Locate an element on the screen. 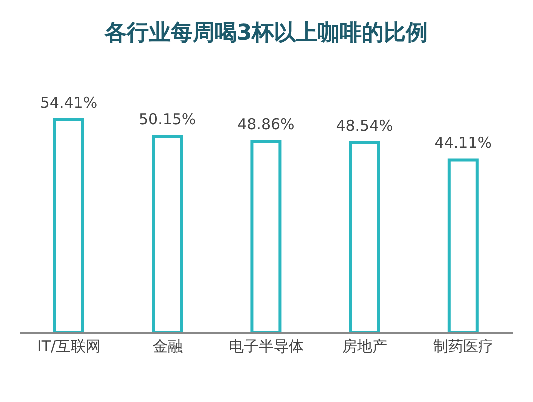 This screenshot has height=402, width=533. data-label: 44.11% is located at coordinates (463, 143).